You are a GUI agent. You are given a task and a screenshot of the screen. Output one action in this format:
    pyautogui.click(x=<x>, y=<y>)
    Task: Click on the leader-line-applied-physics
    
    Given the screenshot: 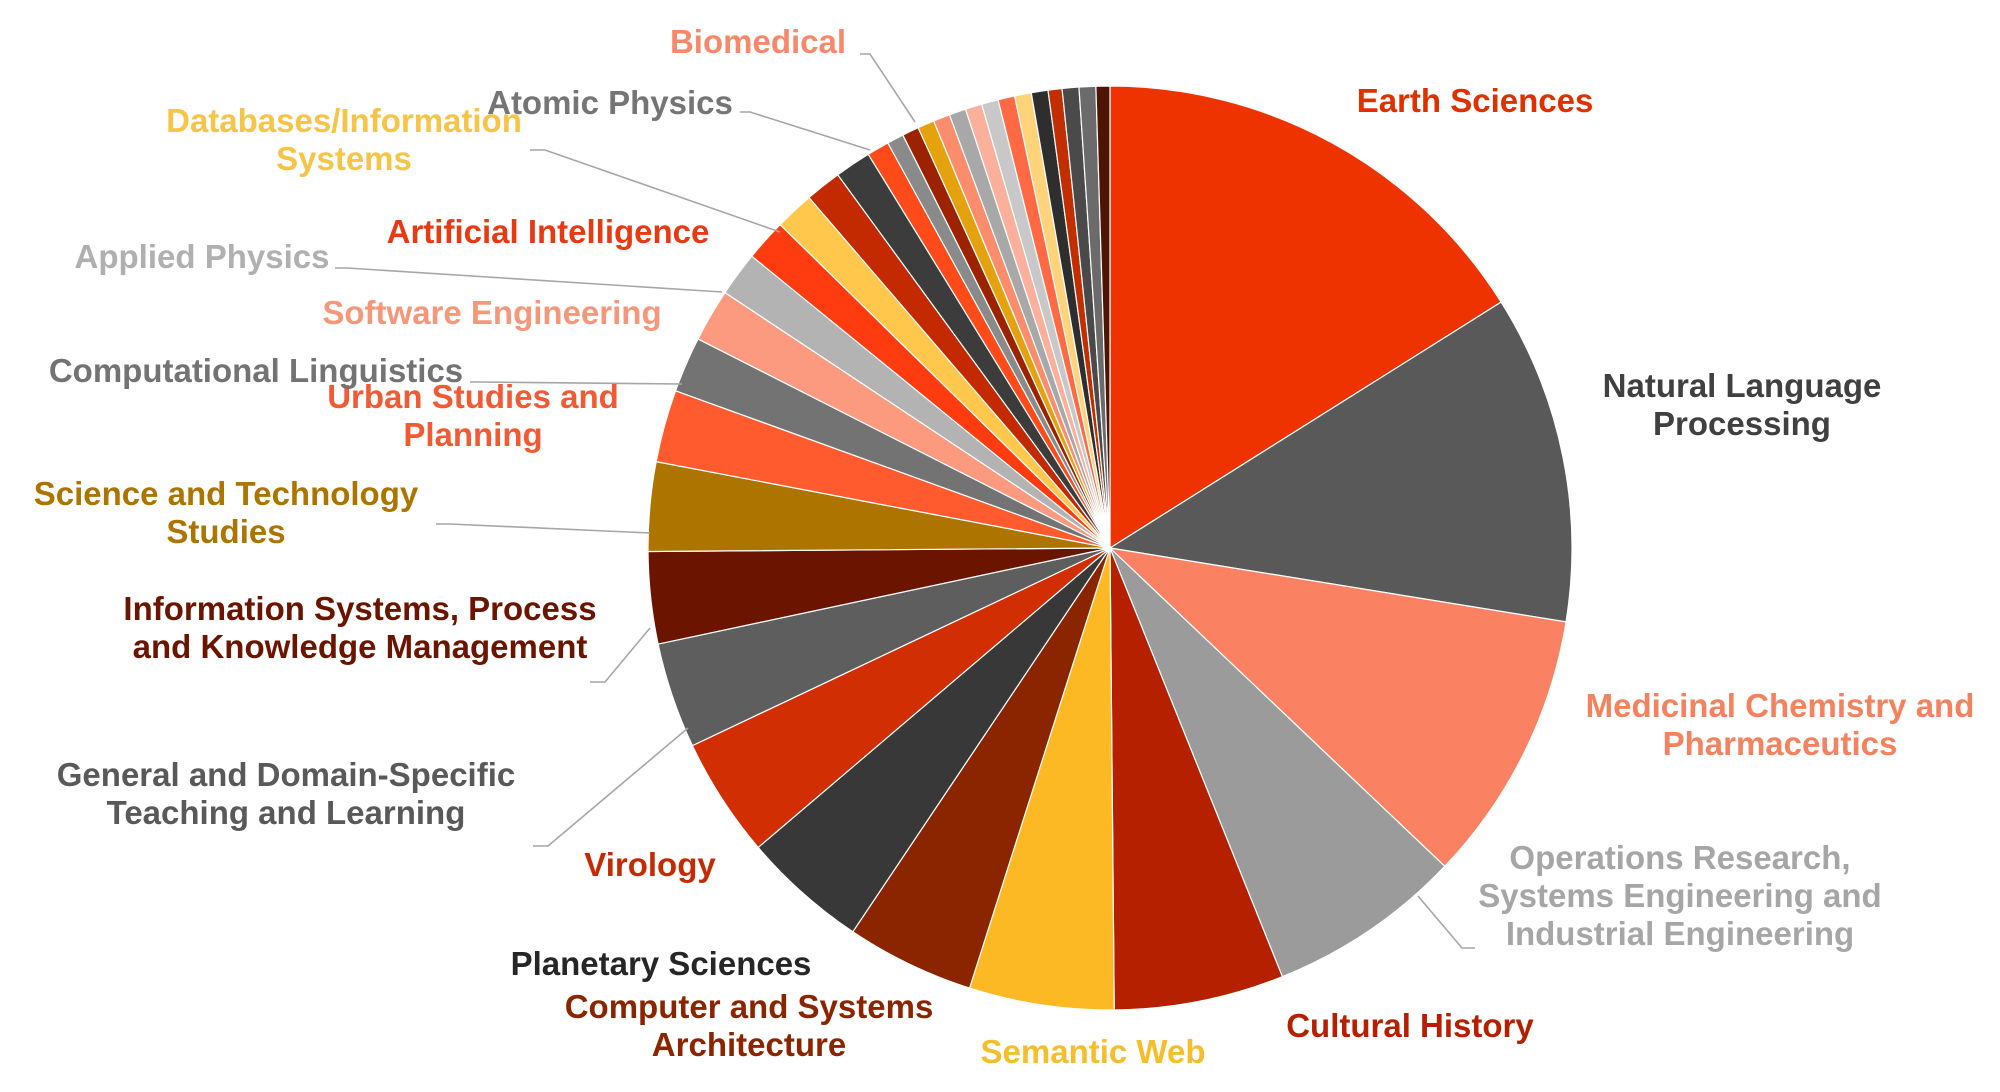 What is the action you would take?
    pyautogui.click(x=529, y=280)
    